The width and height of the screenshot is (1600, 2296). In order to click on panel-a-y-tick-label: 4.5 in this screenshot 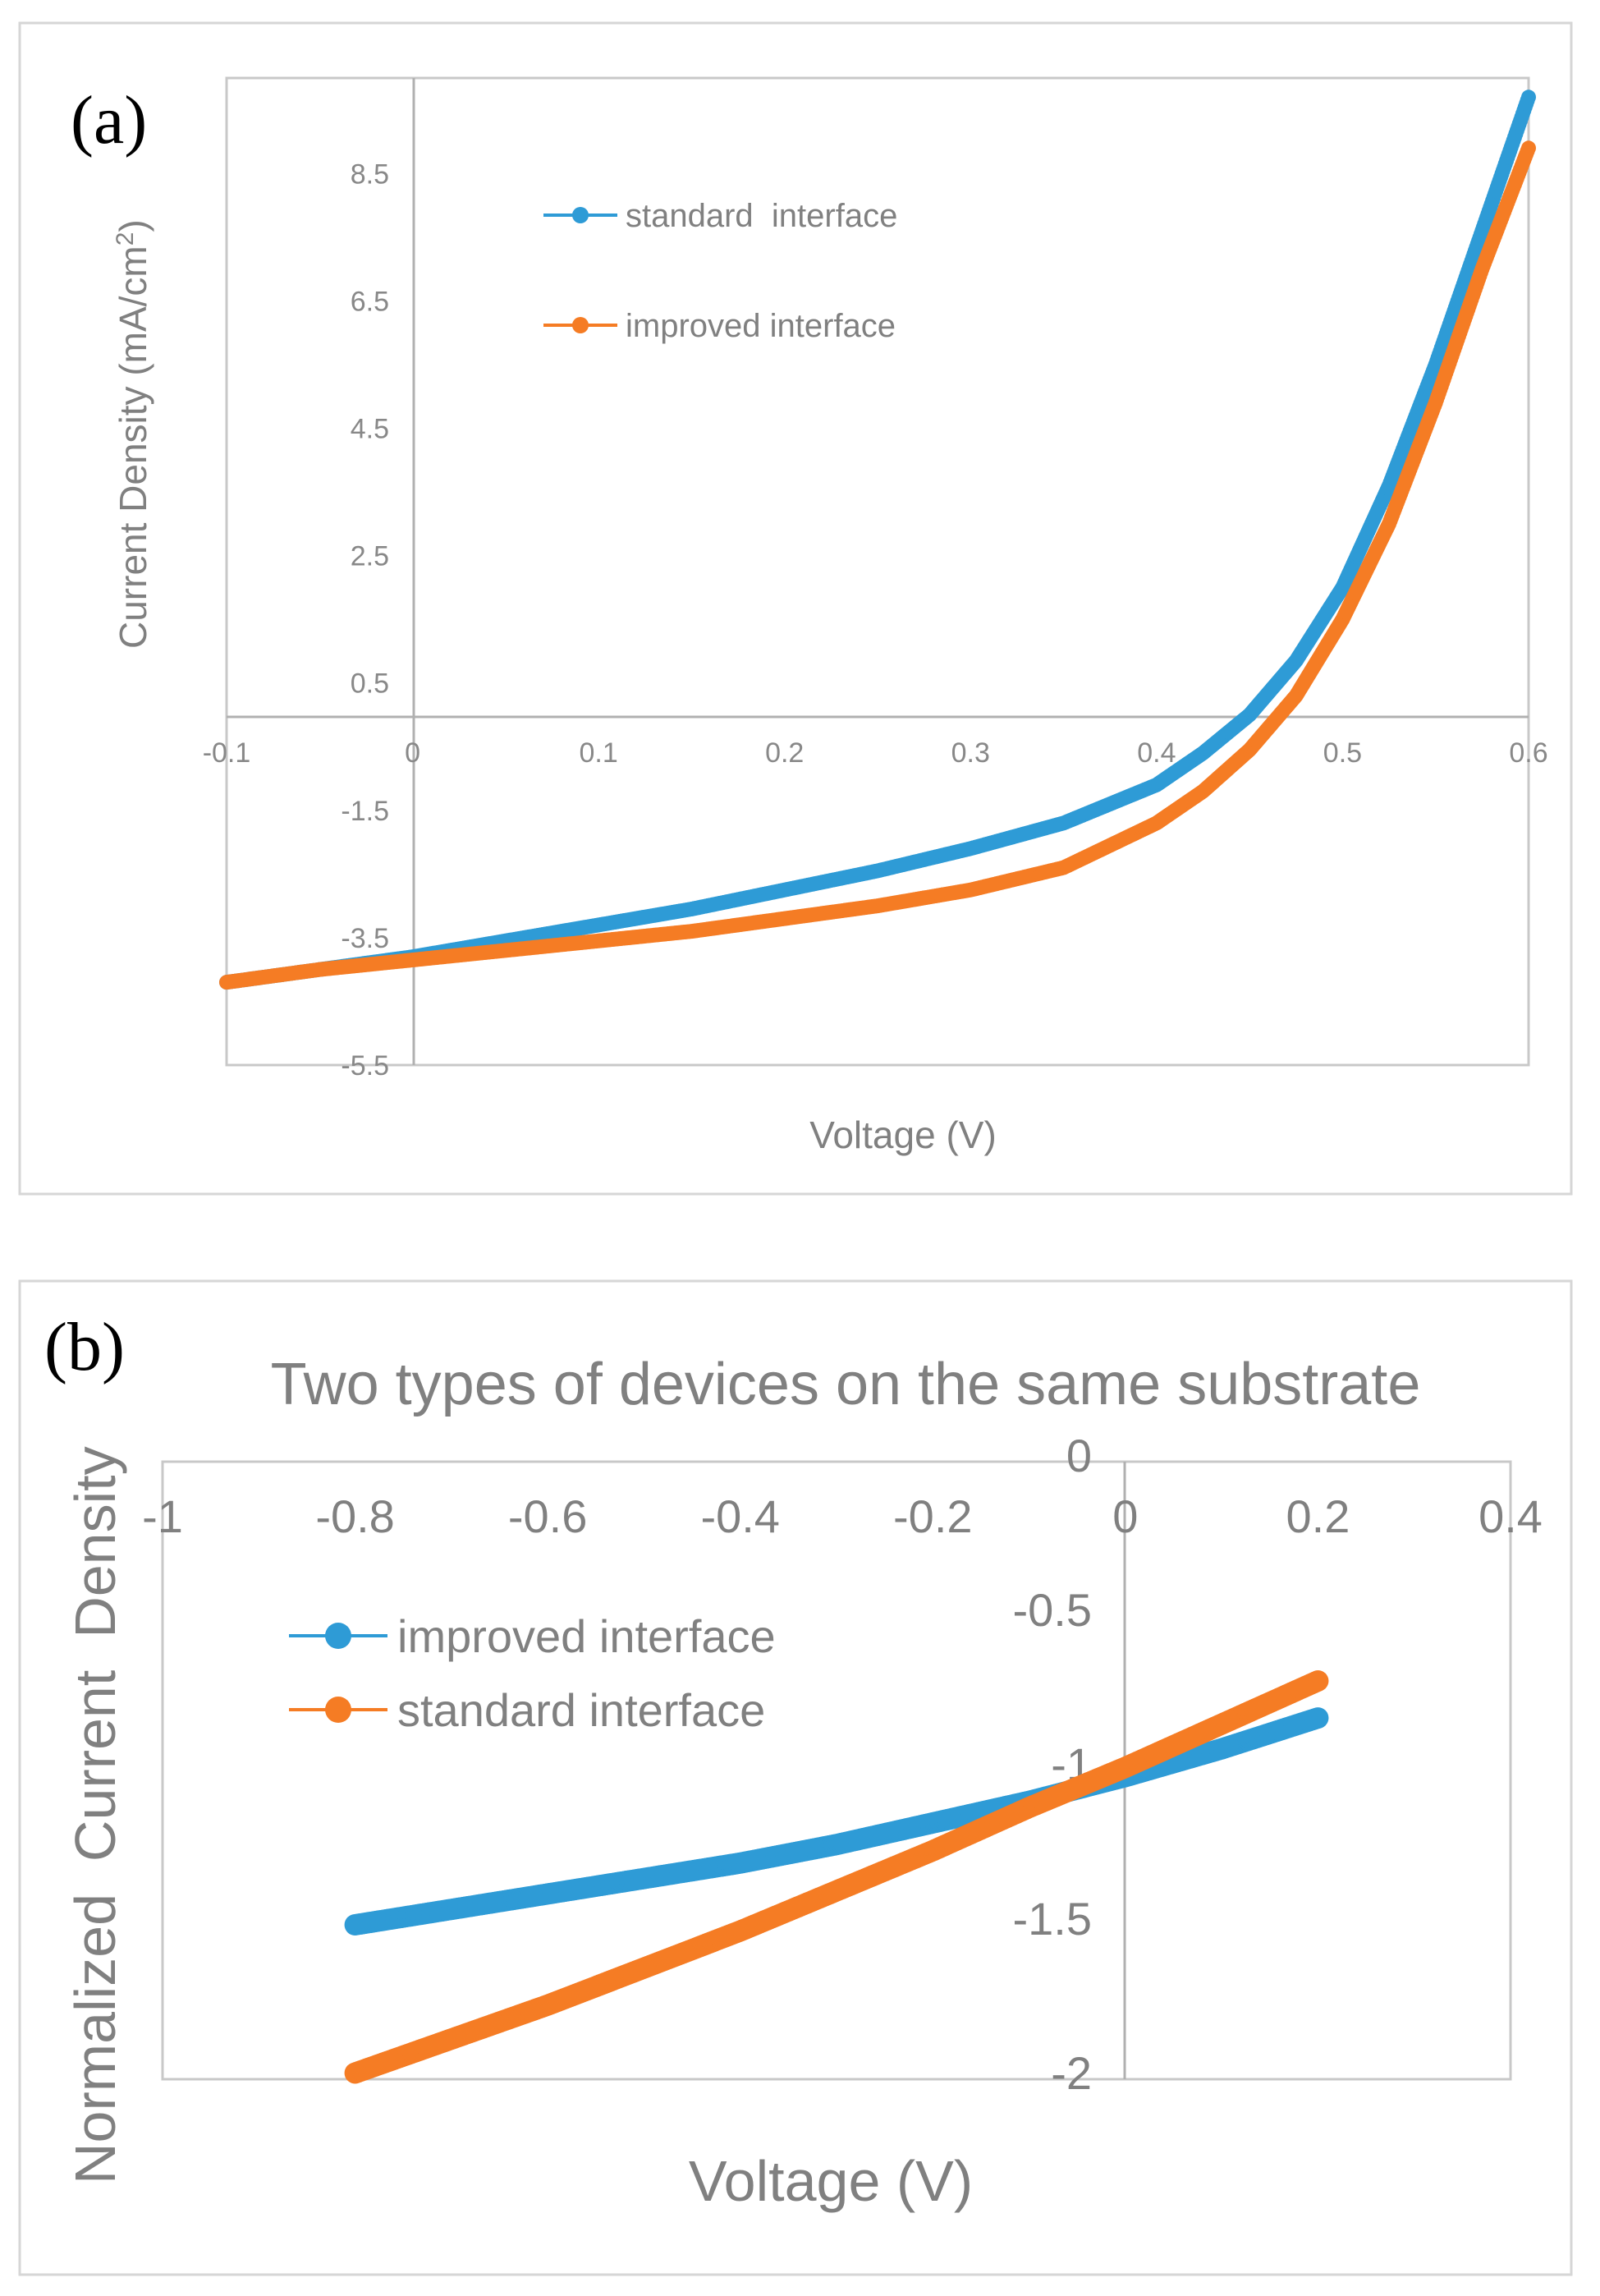, I will do `click(370, 429)`.